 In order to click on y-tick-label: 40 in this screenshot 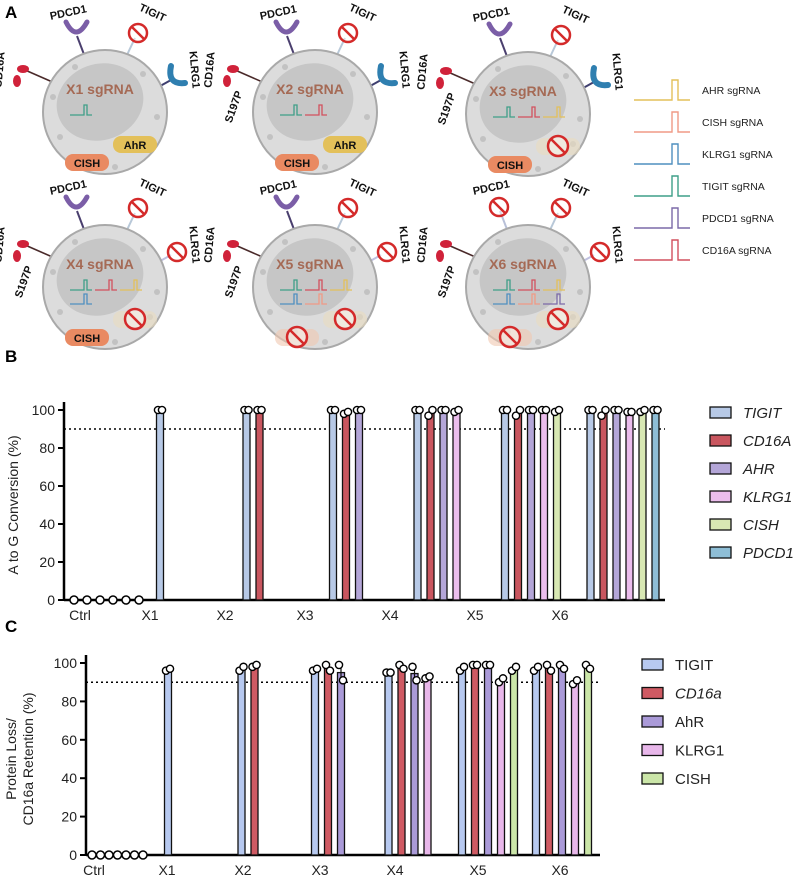, I will do `click(47, 524)`.